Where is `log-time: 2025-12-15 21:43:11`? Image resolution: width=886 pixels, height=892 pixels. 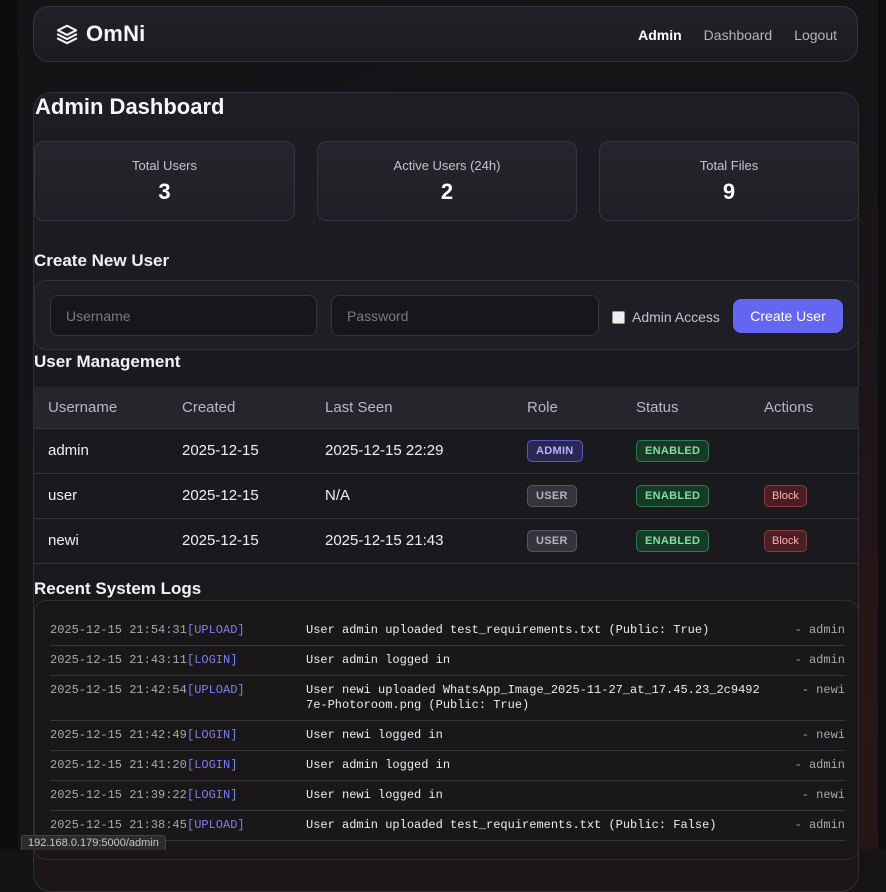
log-time: 2025-12-15 21:43:11 is located at coordinates (118, 660).